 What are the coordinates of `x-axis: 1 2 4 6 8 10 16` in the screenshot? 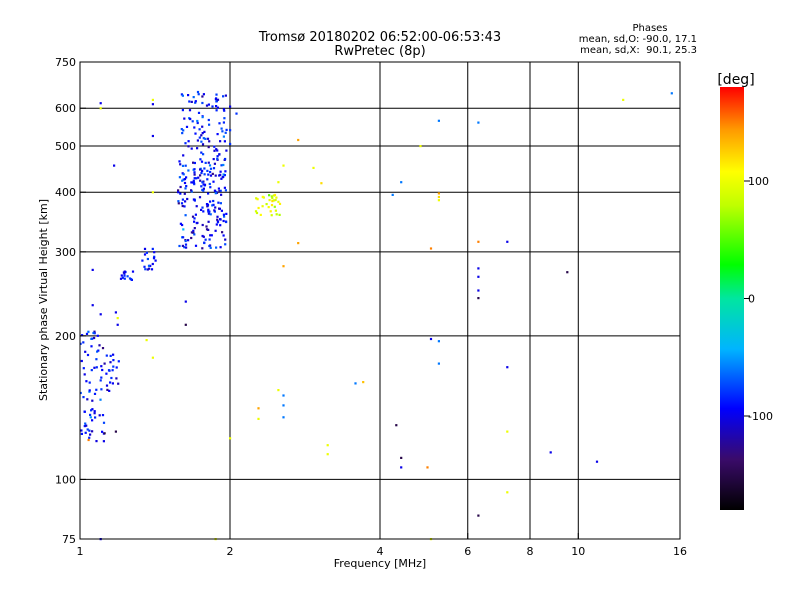 It's located at (382, 545).